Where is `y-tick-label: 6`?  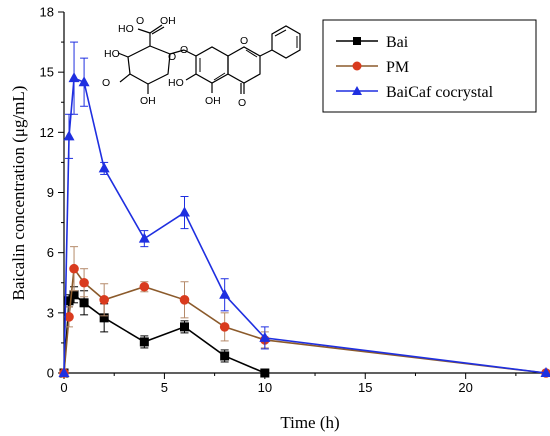
y-tick-label: 6 is located at coordinates (50, 252).